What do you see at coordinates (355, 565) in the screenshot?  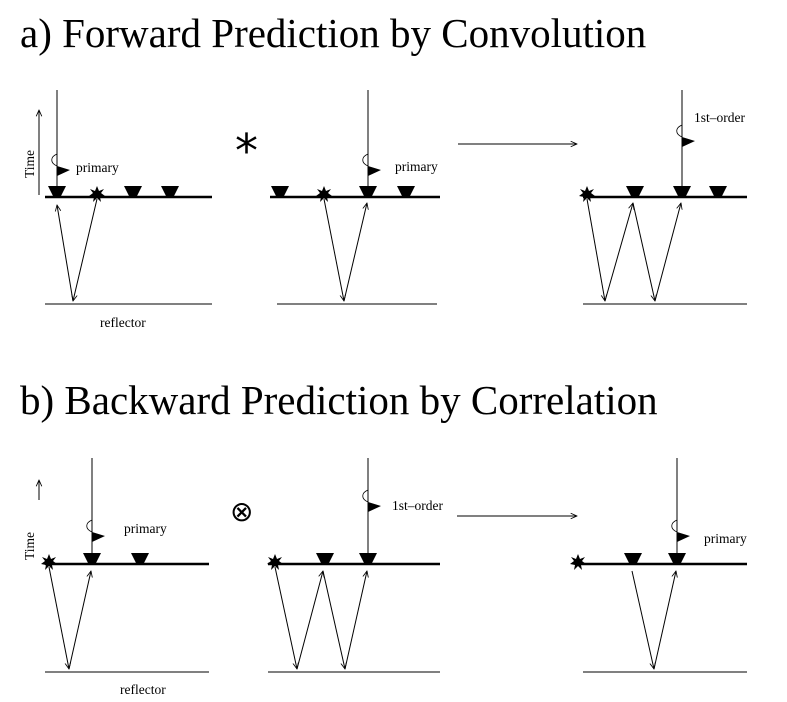 I see `panel-b2: 1st–order` at bounding box center [355, 565].